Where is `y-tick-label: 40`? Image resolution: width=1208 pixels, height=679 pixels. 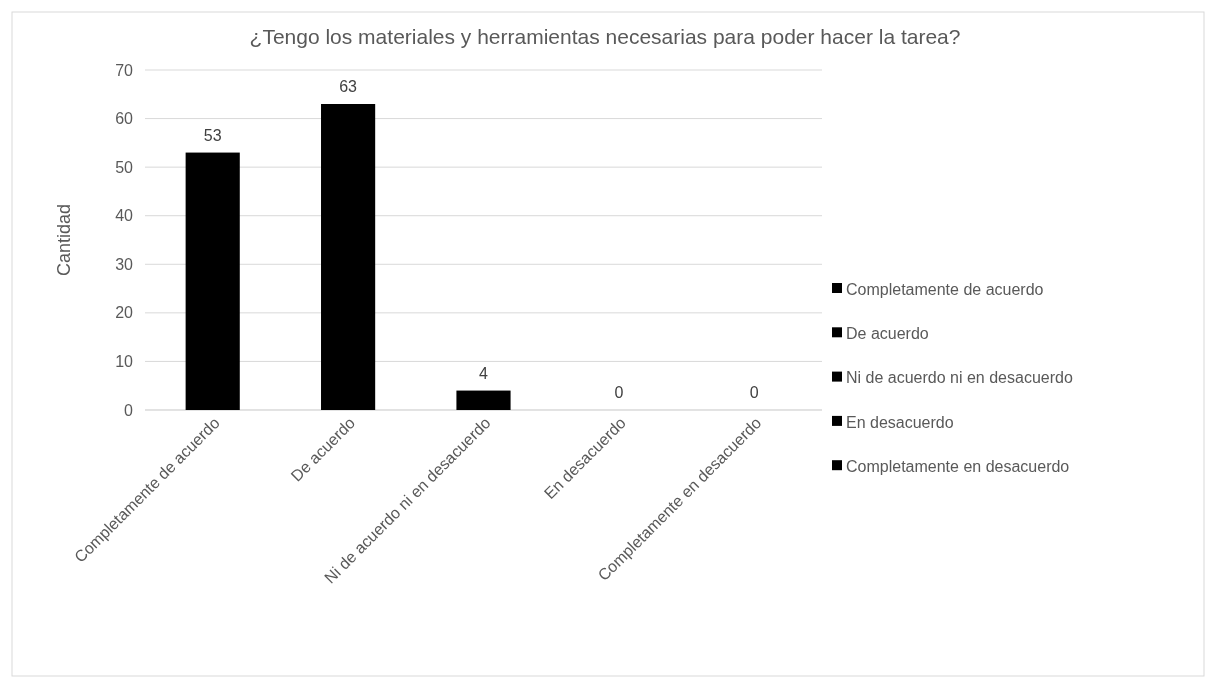
y-tick-label: 40 is located at coordinates (124, 216).